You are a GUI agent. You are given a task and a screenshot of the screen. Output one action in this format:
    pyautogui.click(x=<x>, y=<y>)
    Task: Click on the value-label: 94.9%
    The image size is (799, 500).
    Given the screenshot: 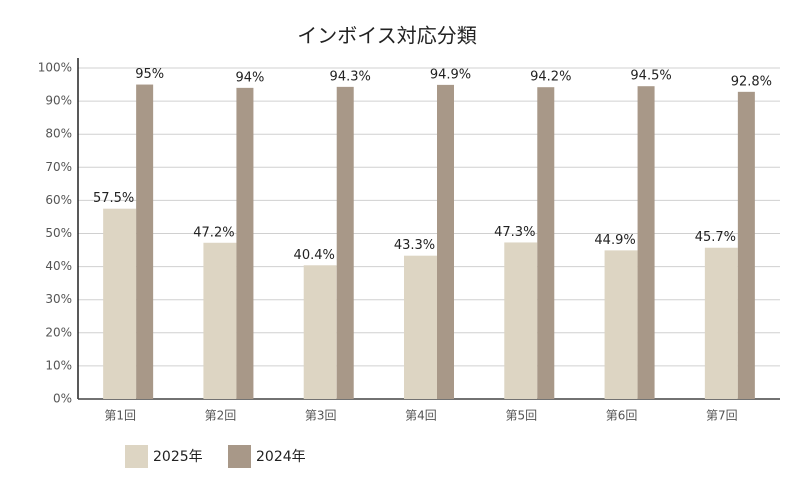 What is the action you would take?
    pyautogui.click(x=450, y=74)
    